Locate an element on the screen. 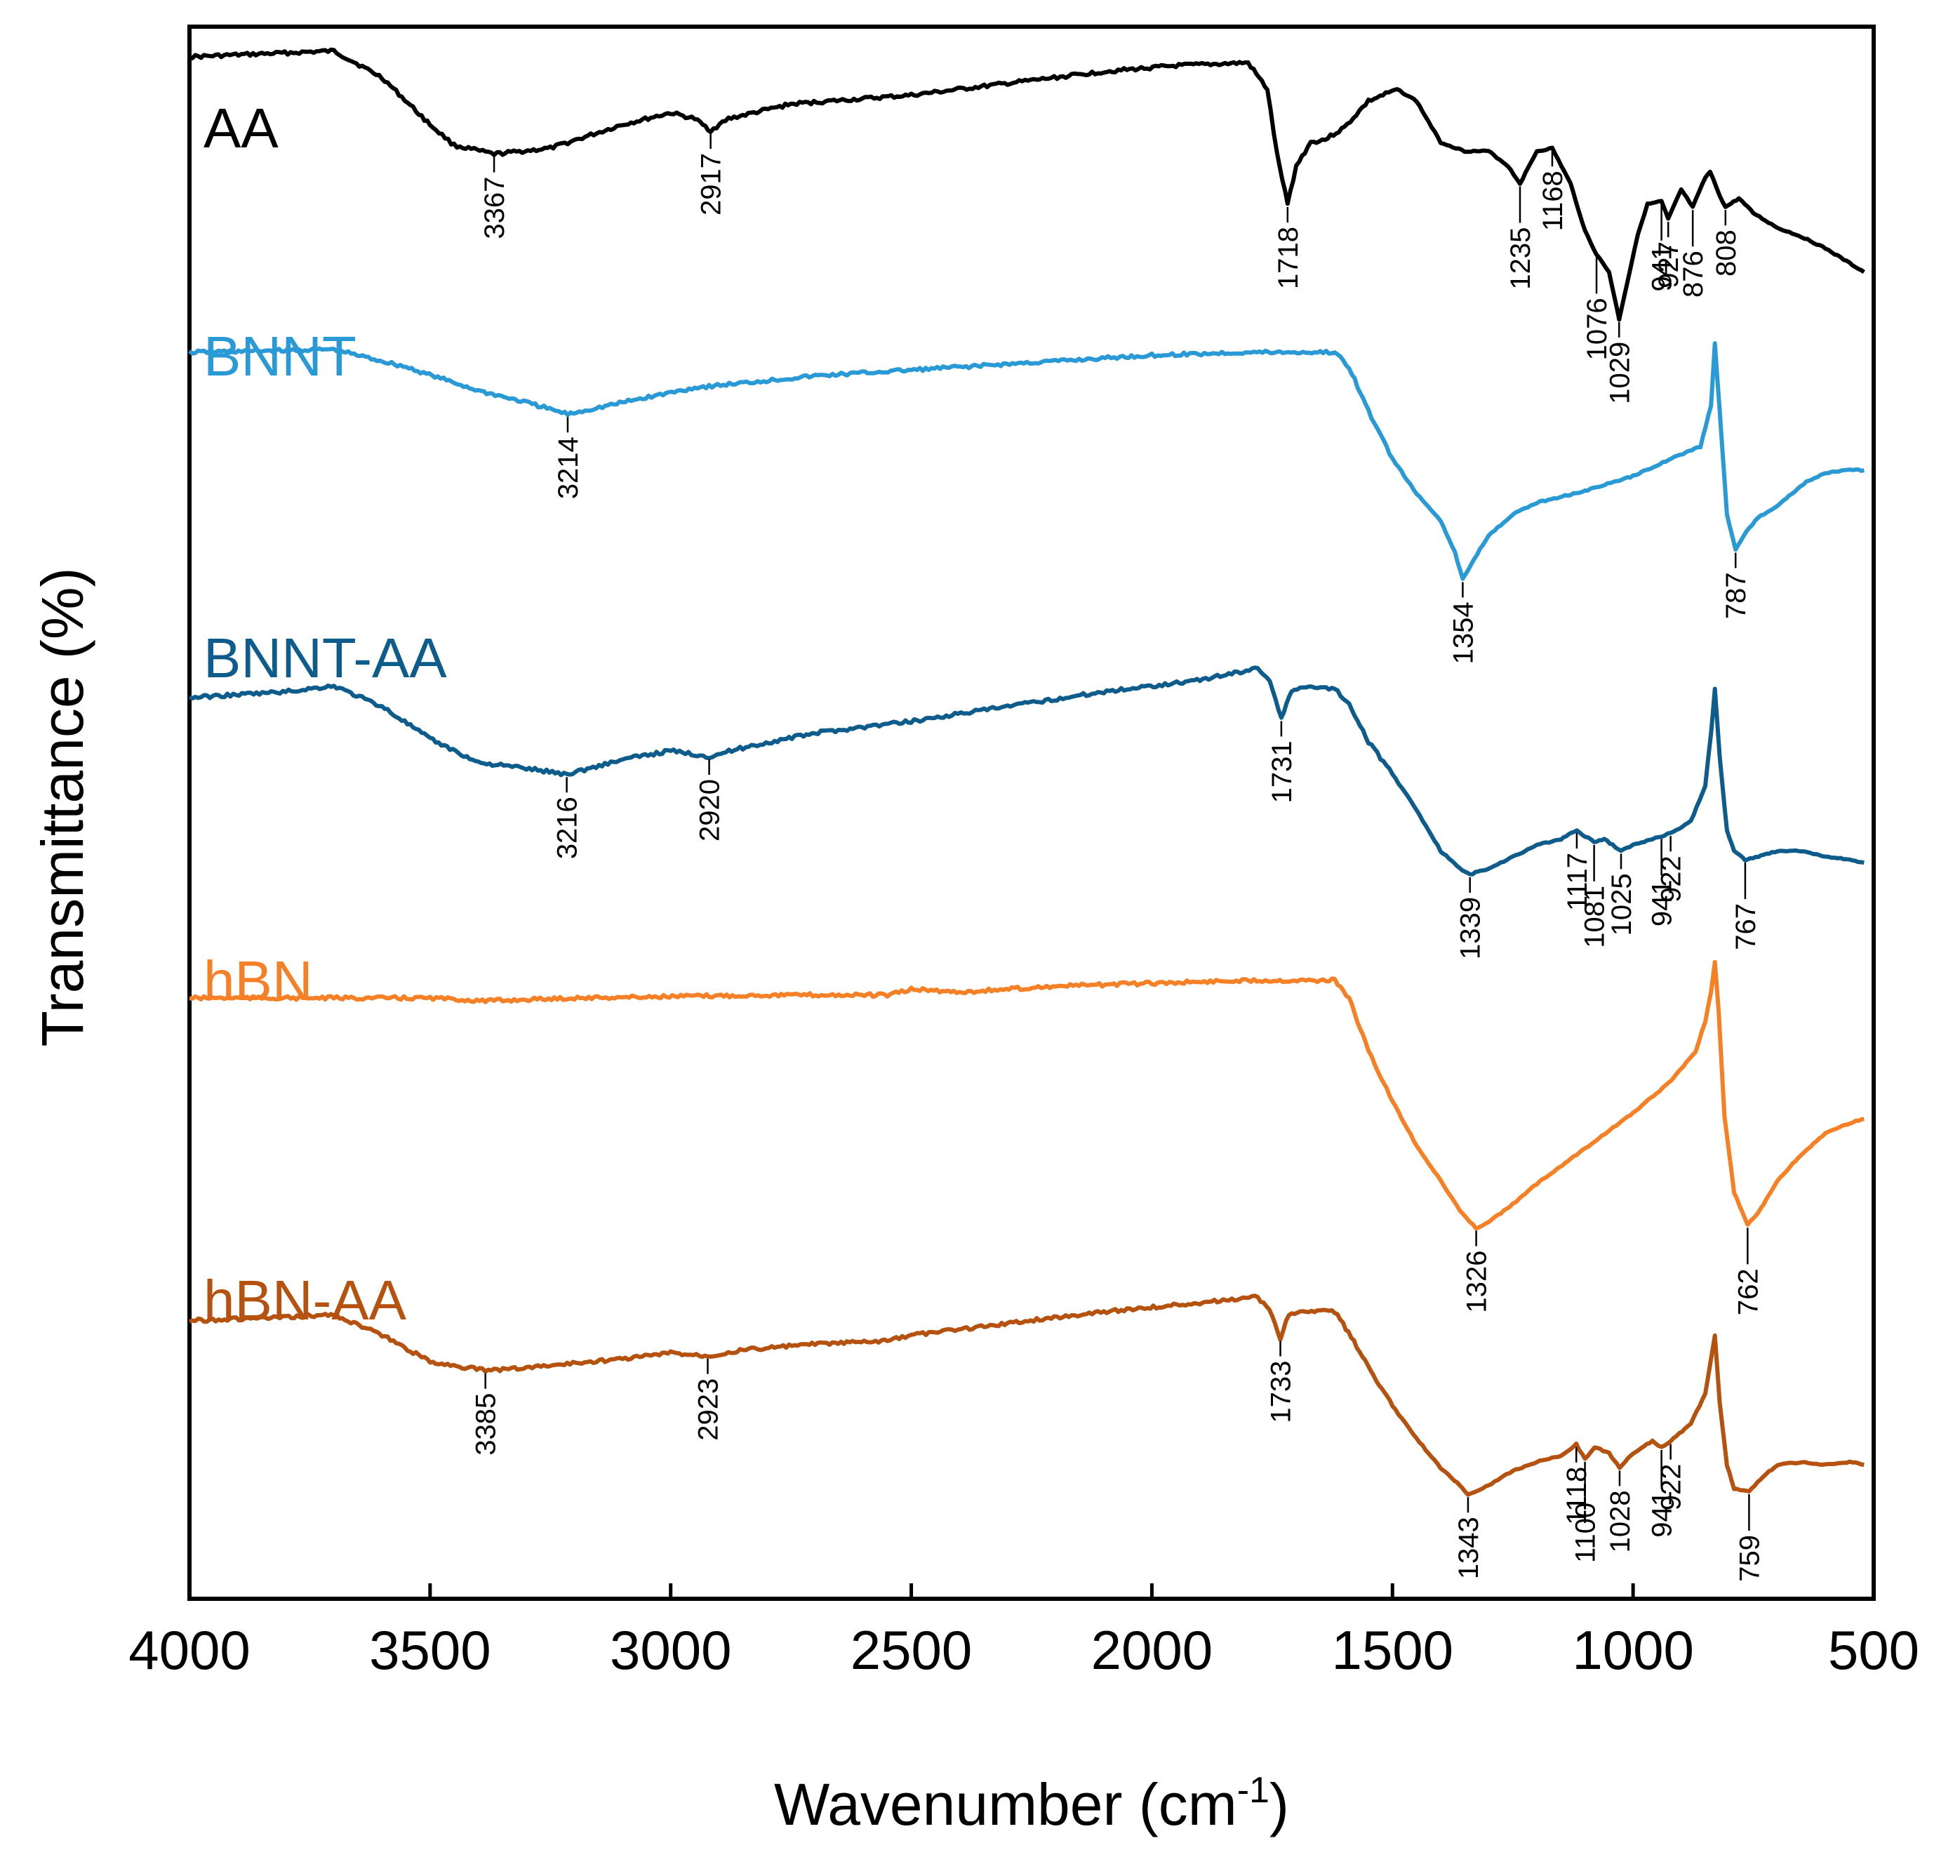 The image size is (1960, 1876). x-tick-label: 3500 is located at coordinates (430, 1650).